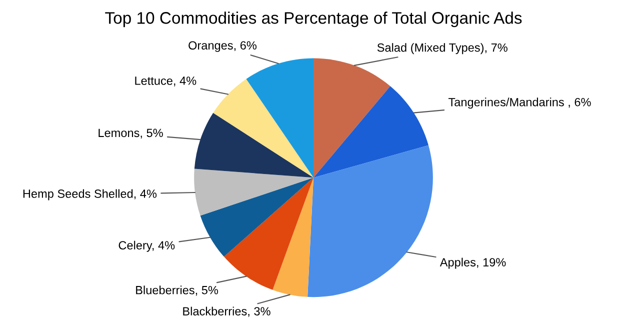 The height and width of the screenshot is (323, 627). I want to click on slice-label: Celery, 4%, so click(146, 246).